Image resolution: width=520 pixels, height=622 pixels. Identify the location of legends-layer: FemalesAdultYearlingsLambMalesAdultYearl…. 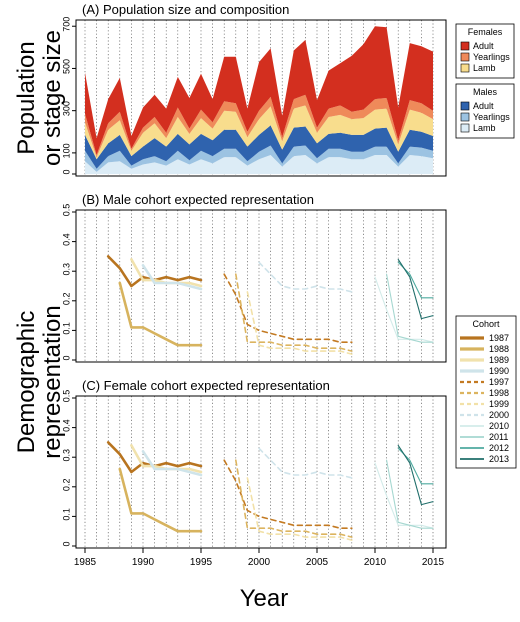
(486, 246).